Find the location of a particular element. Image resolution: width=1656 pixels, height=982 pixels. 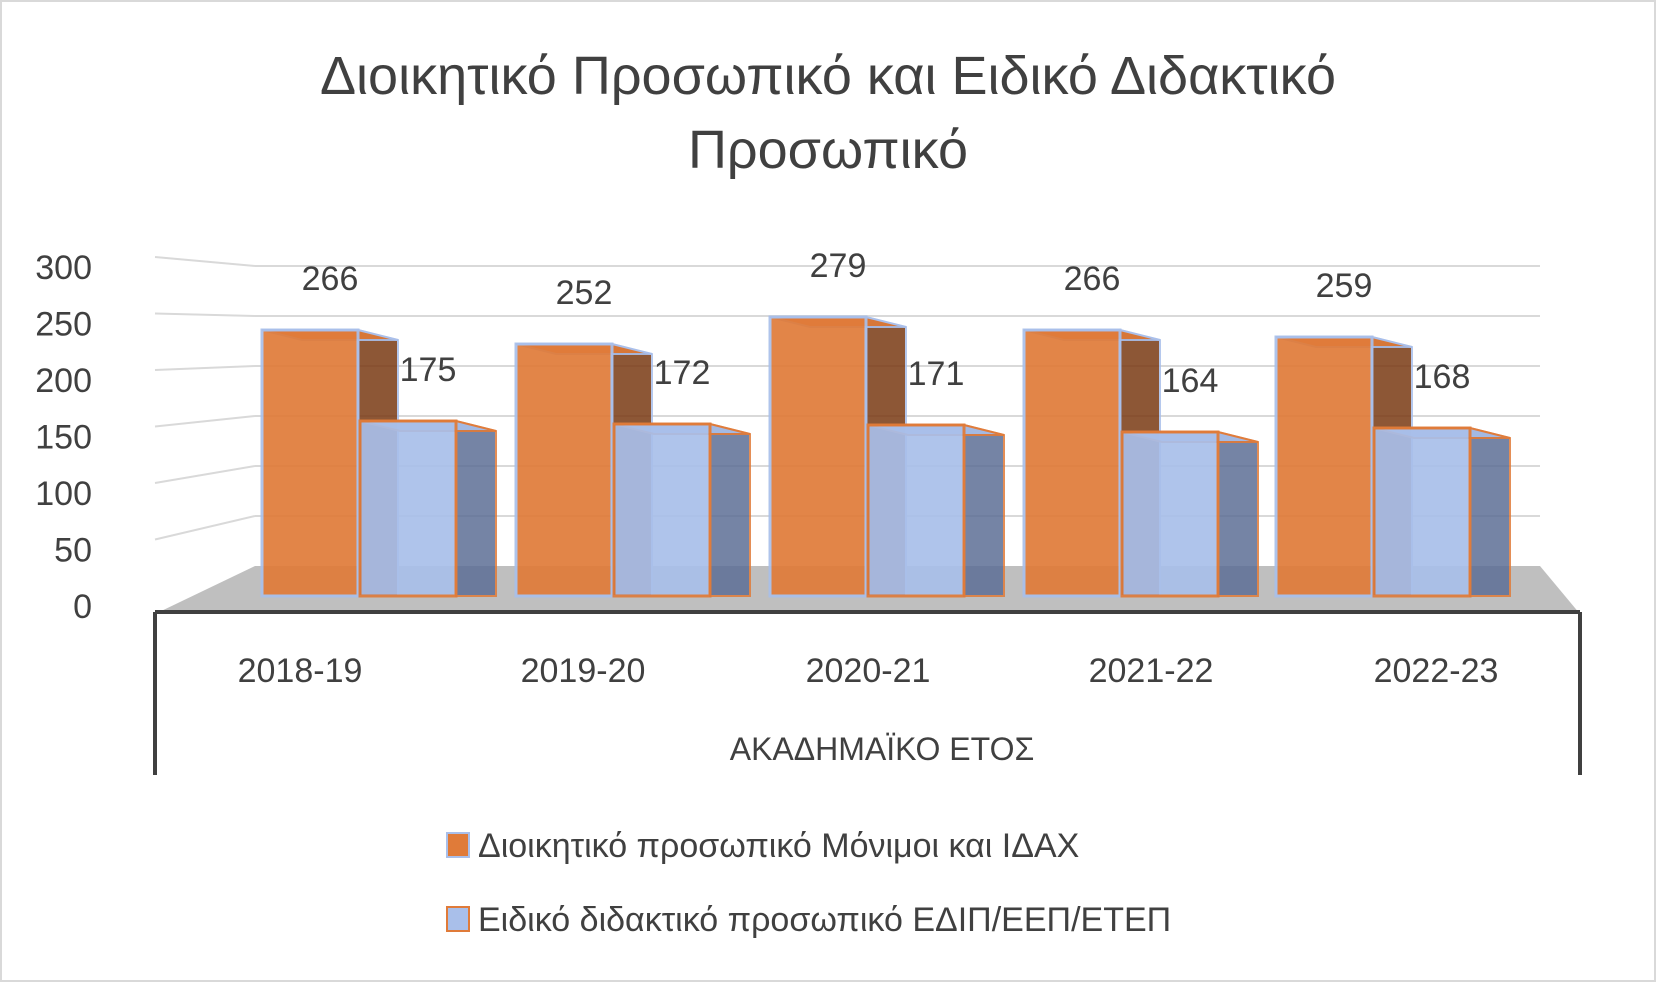

x-tick-label-2018-19: 2018-19 is located at coordinates (300, 671).